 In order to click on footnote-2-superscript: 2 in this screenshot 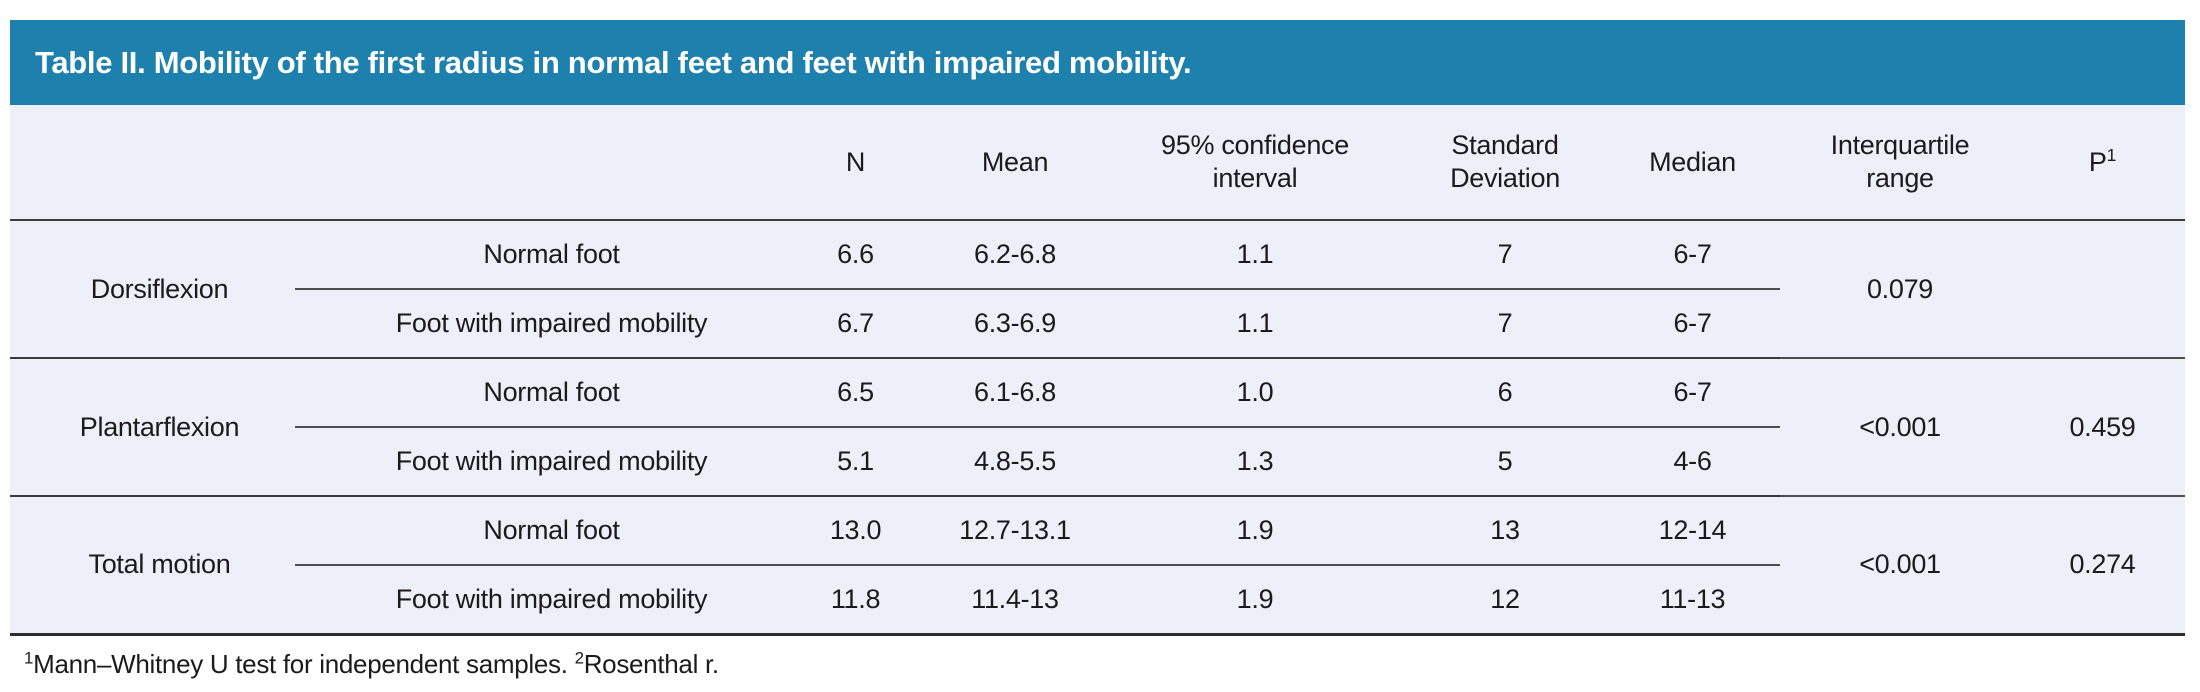, I will do `click(579, 657)`.